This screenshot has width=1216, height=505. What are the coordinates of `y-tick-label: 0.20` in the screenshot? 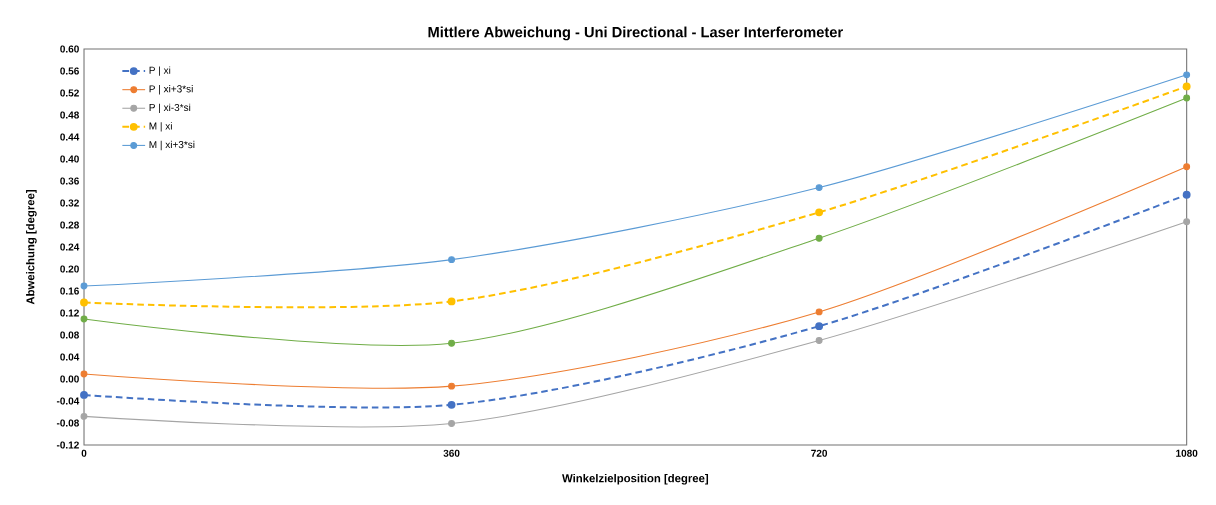 It's located at (69, 269).